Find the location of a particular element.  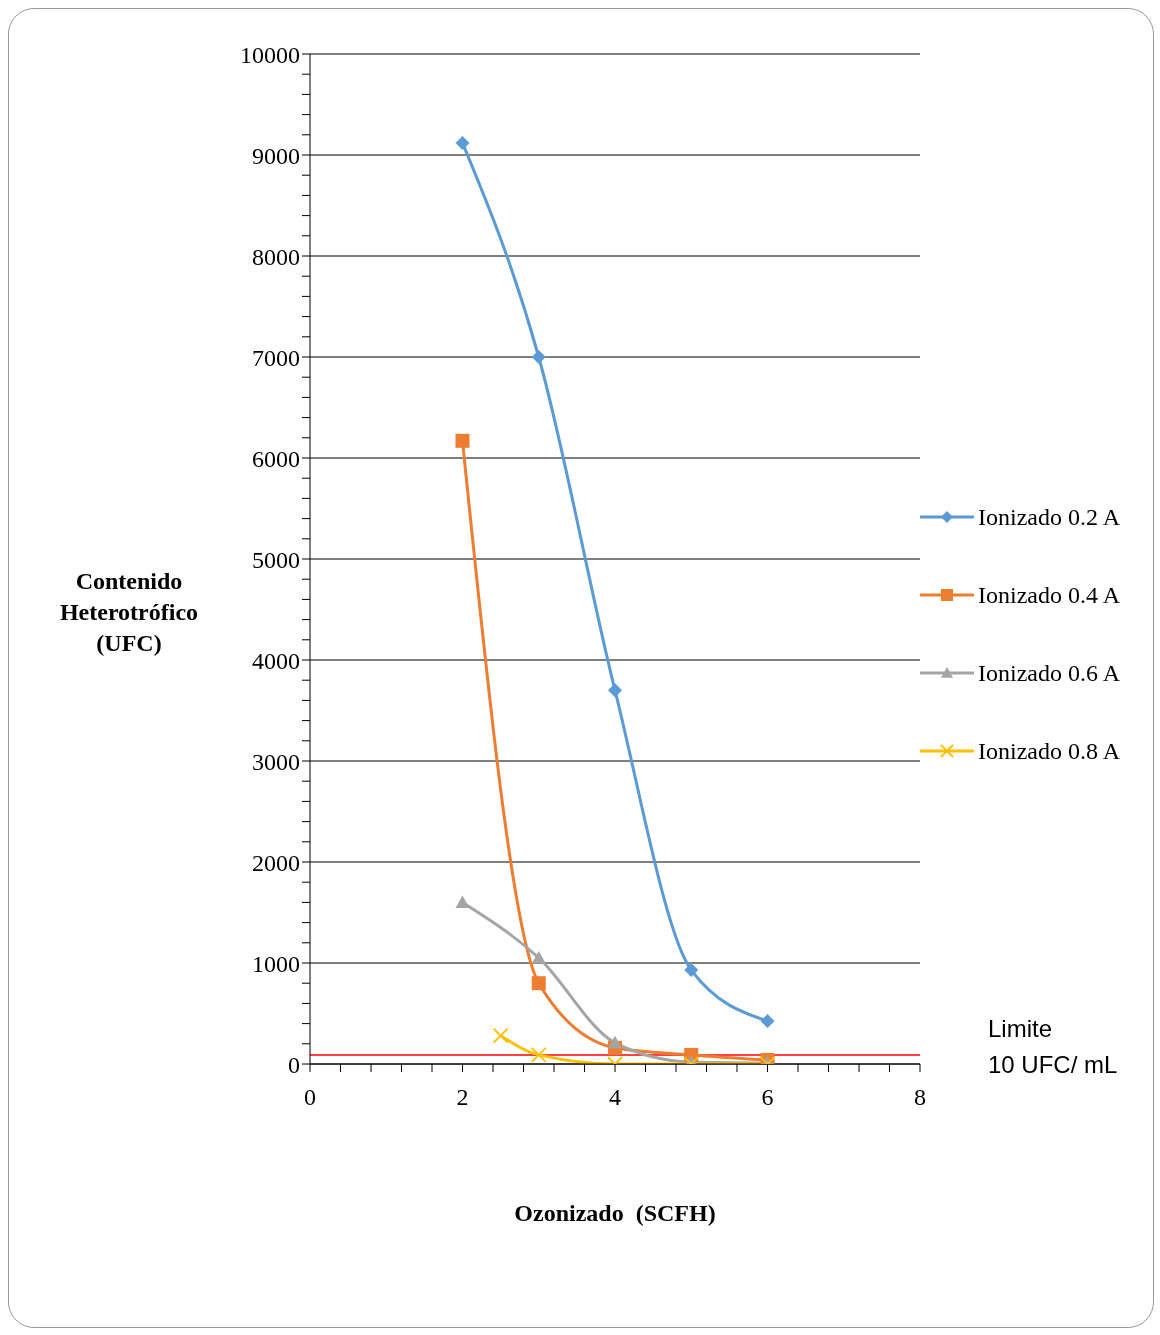

legend-label: Ionizado 0.4 A is located at coordinates (1049, 595).